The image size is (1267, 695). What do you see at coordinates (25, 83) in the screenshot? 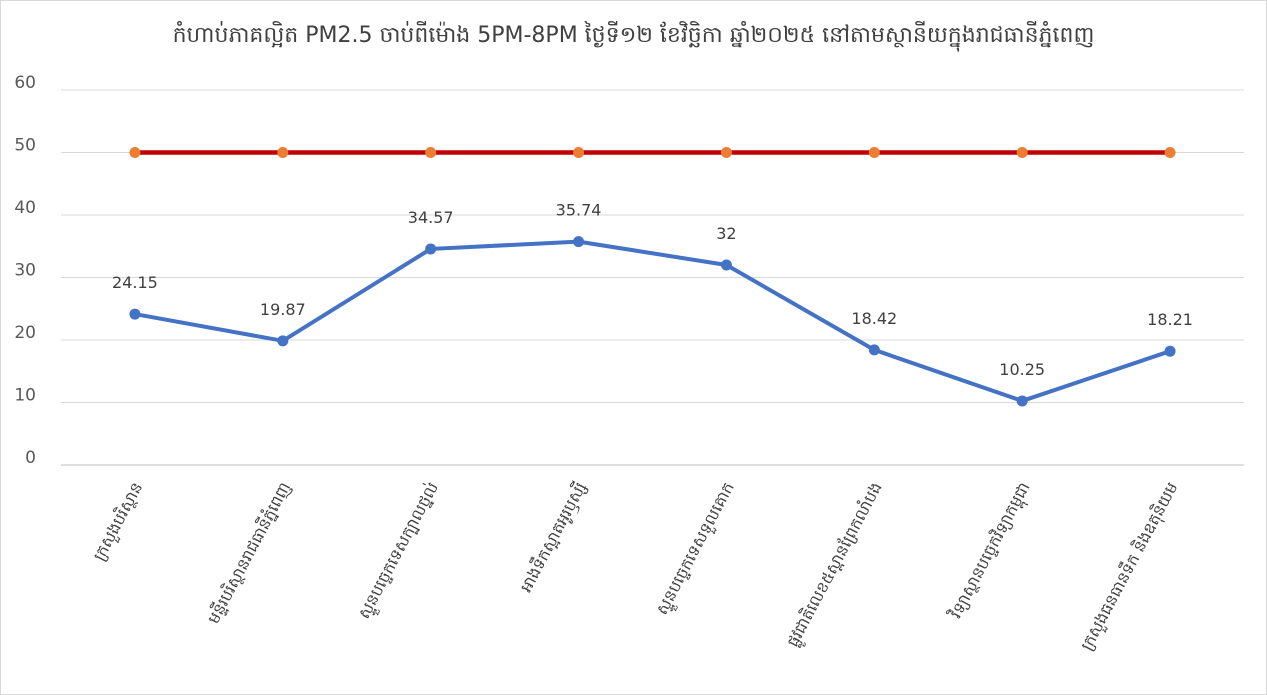
I see `y-tick-label: 60` at bounding box center [25, 83].